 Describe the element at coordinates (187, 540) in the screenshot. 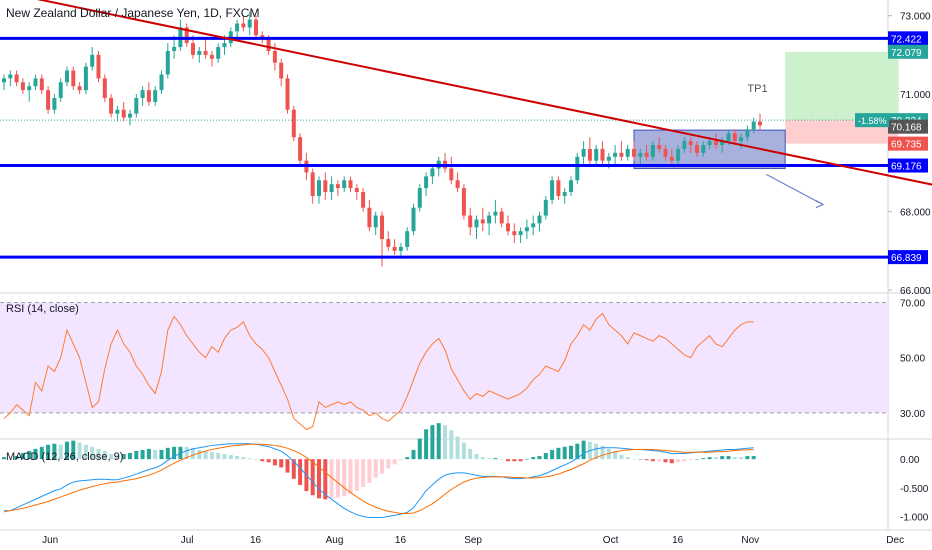

I see `time-tick-label: Jul` at that location.